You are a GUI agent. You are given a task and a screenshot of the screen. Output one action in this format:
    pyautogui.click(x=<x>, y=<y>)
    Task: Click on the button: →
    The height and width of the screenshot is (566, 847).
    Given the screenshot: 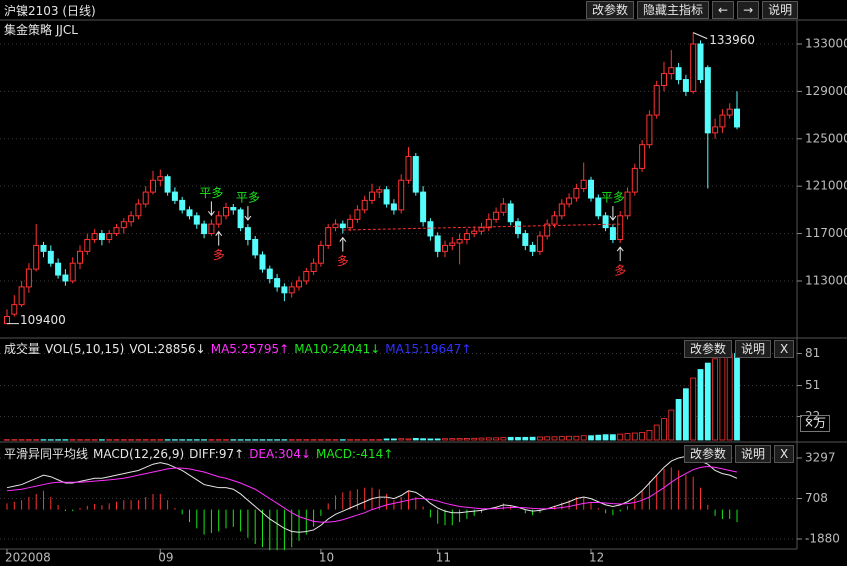 What is the action you would take?
    pyautogui.click(x=748, y=10)
    